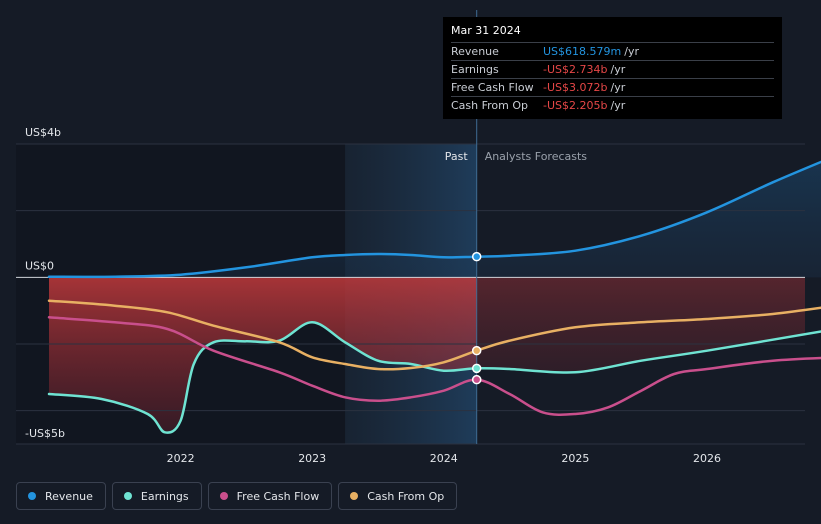  Describe the element at coordinates (312, 458) in the screenshot. I see `x-tick-label: 2023` at that location.